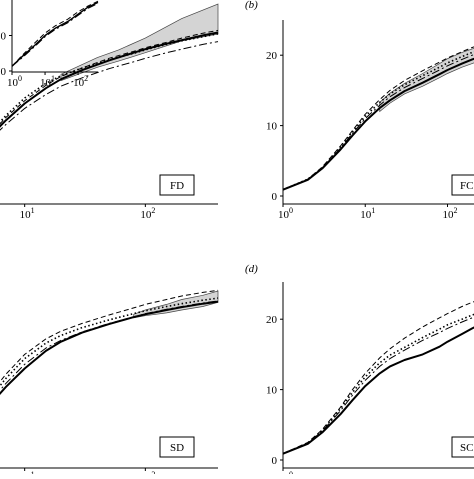 The width and height of the screenshot is (474, 479). Describe the element at coordinates (466, 448) in the screenshot. I see `panel-tag: SC` at that location.